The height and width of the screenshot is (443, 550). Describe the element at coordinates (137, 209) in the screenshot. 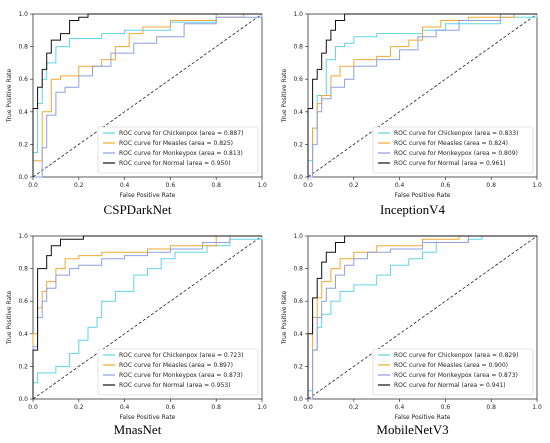

I see `model-caption: CSPDarkNet` at that location.